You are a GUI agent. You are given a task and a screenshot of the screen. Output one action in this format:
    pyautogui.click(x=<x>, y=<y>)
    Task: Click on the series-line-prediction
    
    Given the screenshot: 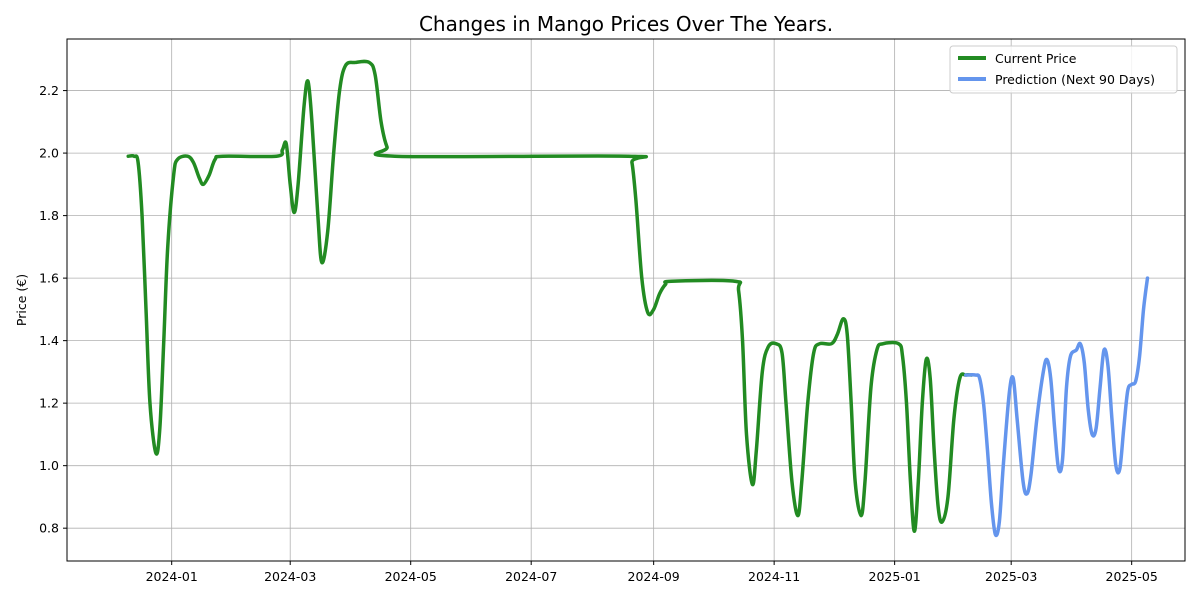 What is the action you would take?
    pyautogui.click(x=1057, y=407)
    